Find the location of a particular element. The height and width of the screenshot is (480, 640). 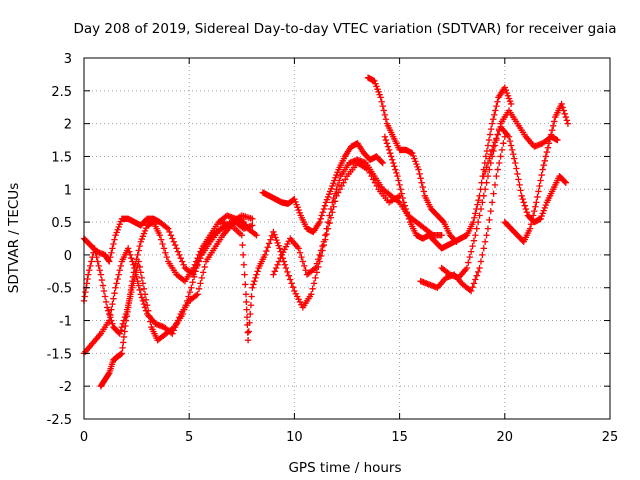

y-tick-label: -0.5 is located at coordinates (59, 289).